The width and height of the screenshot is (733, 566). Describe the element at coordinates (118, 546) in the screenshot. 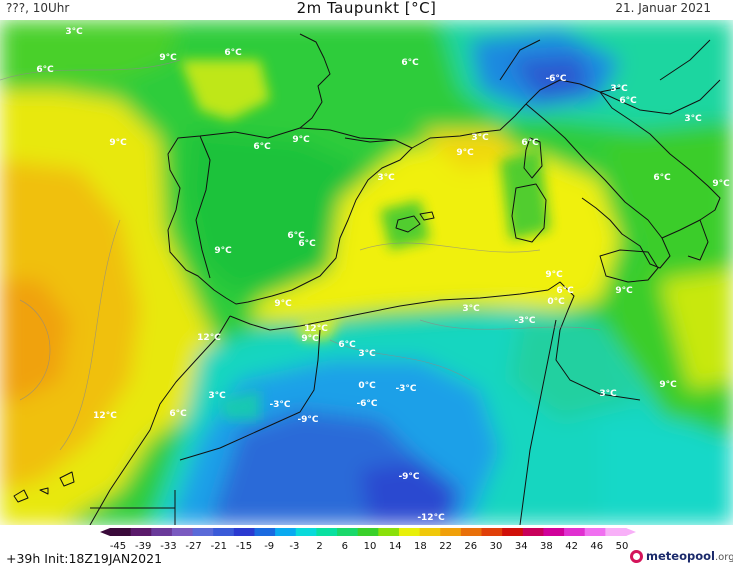

I see `colorbar-tick-label: -45` at that location.